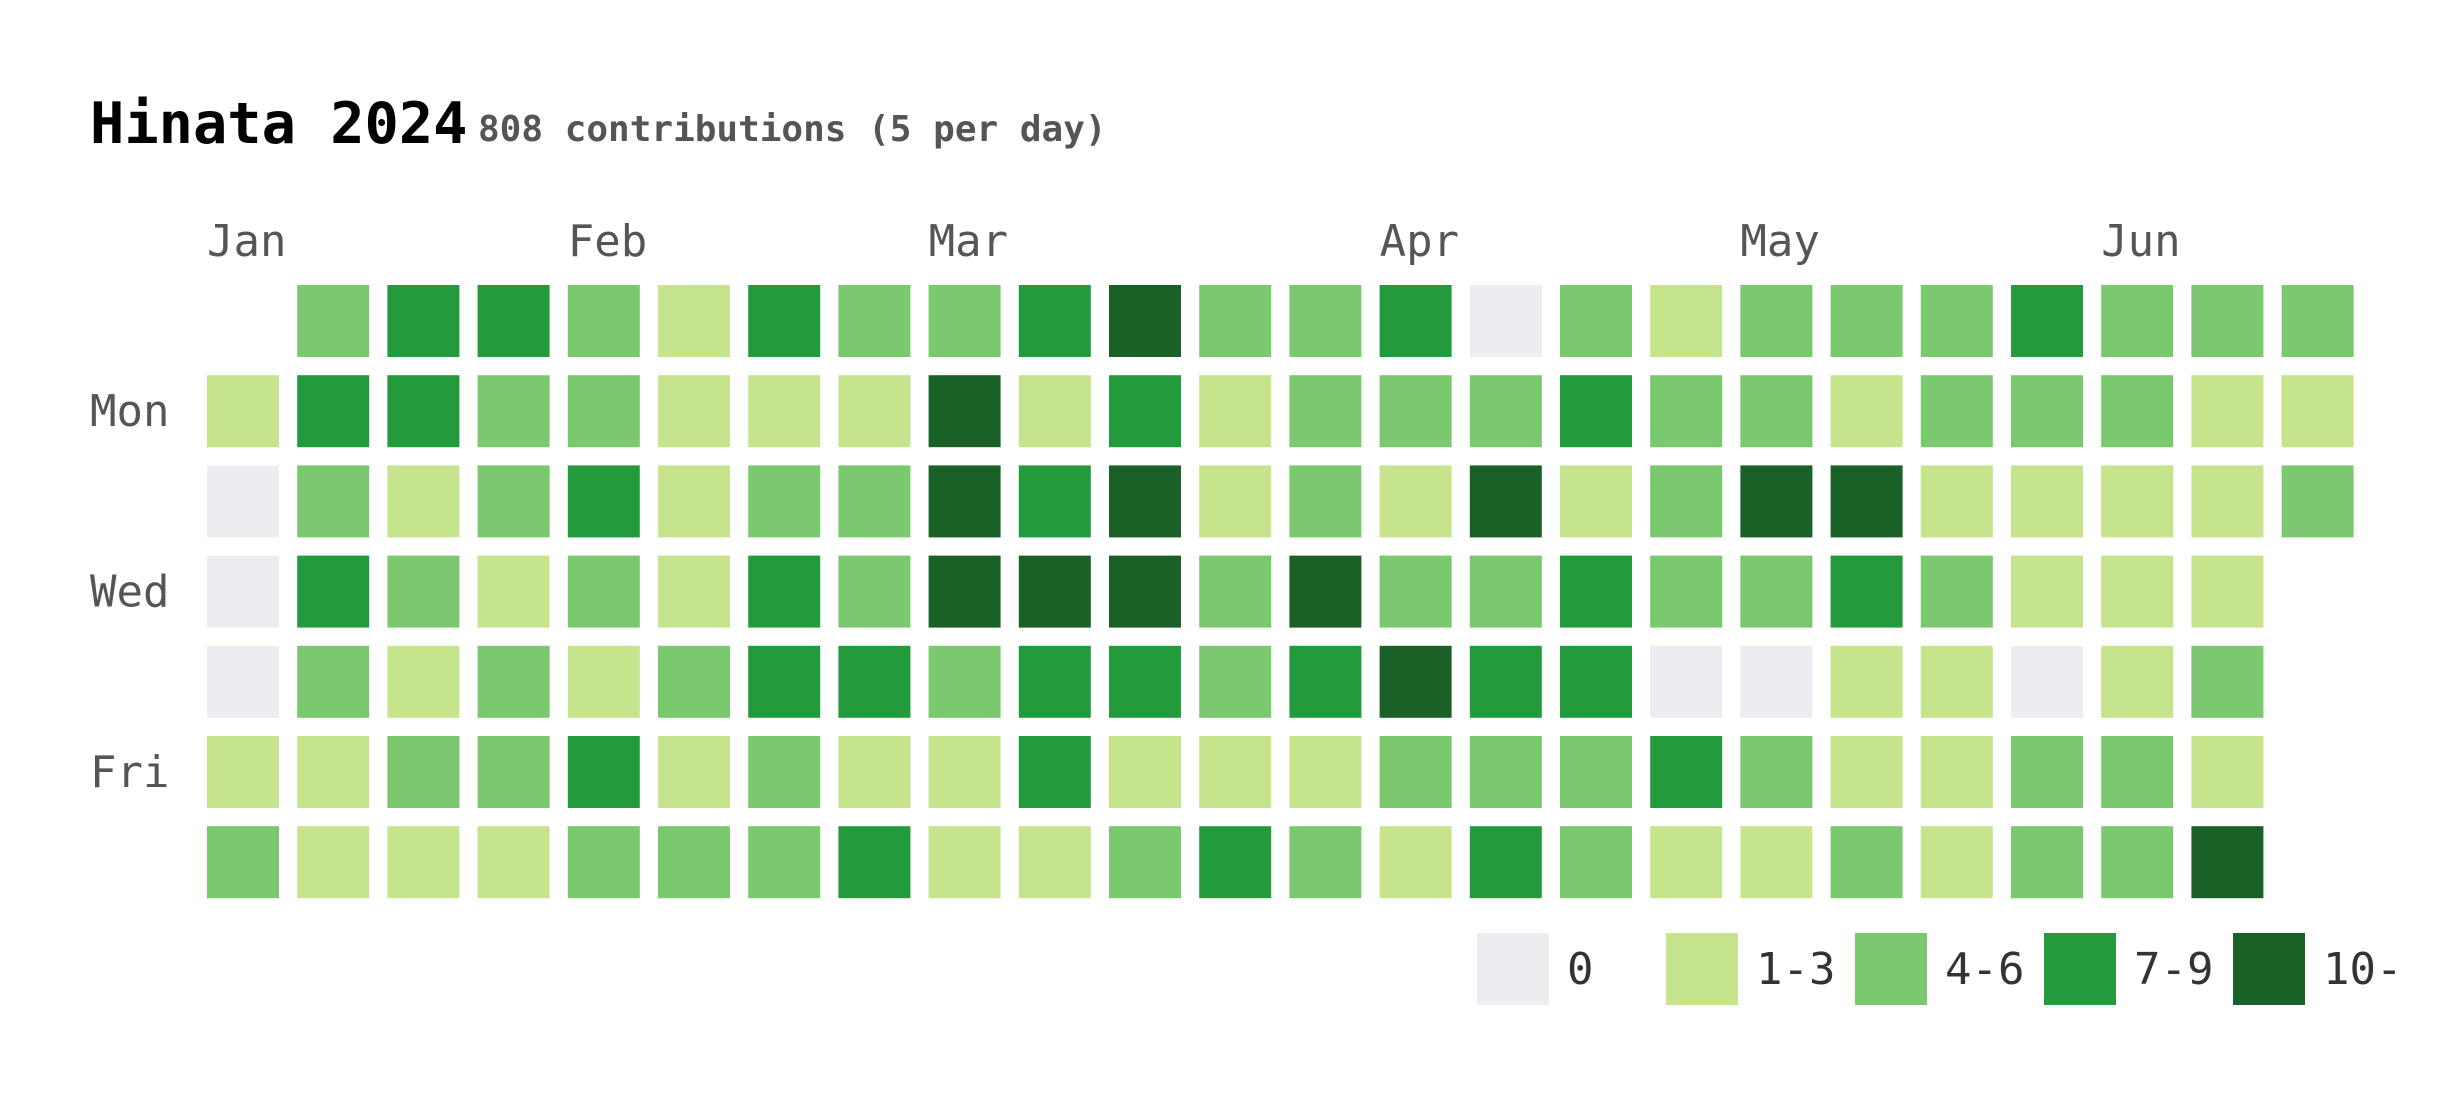 The height and width of the screenshot is (1095, 2439). Describe the element at coordinates (1419, 241) in the screenshot. I see `month-label: Apr` at that location.